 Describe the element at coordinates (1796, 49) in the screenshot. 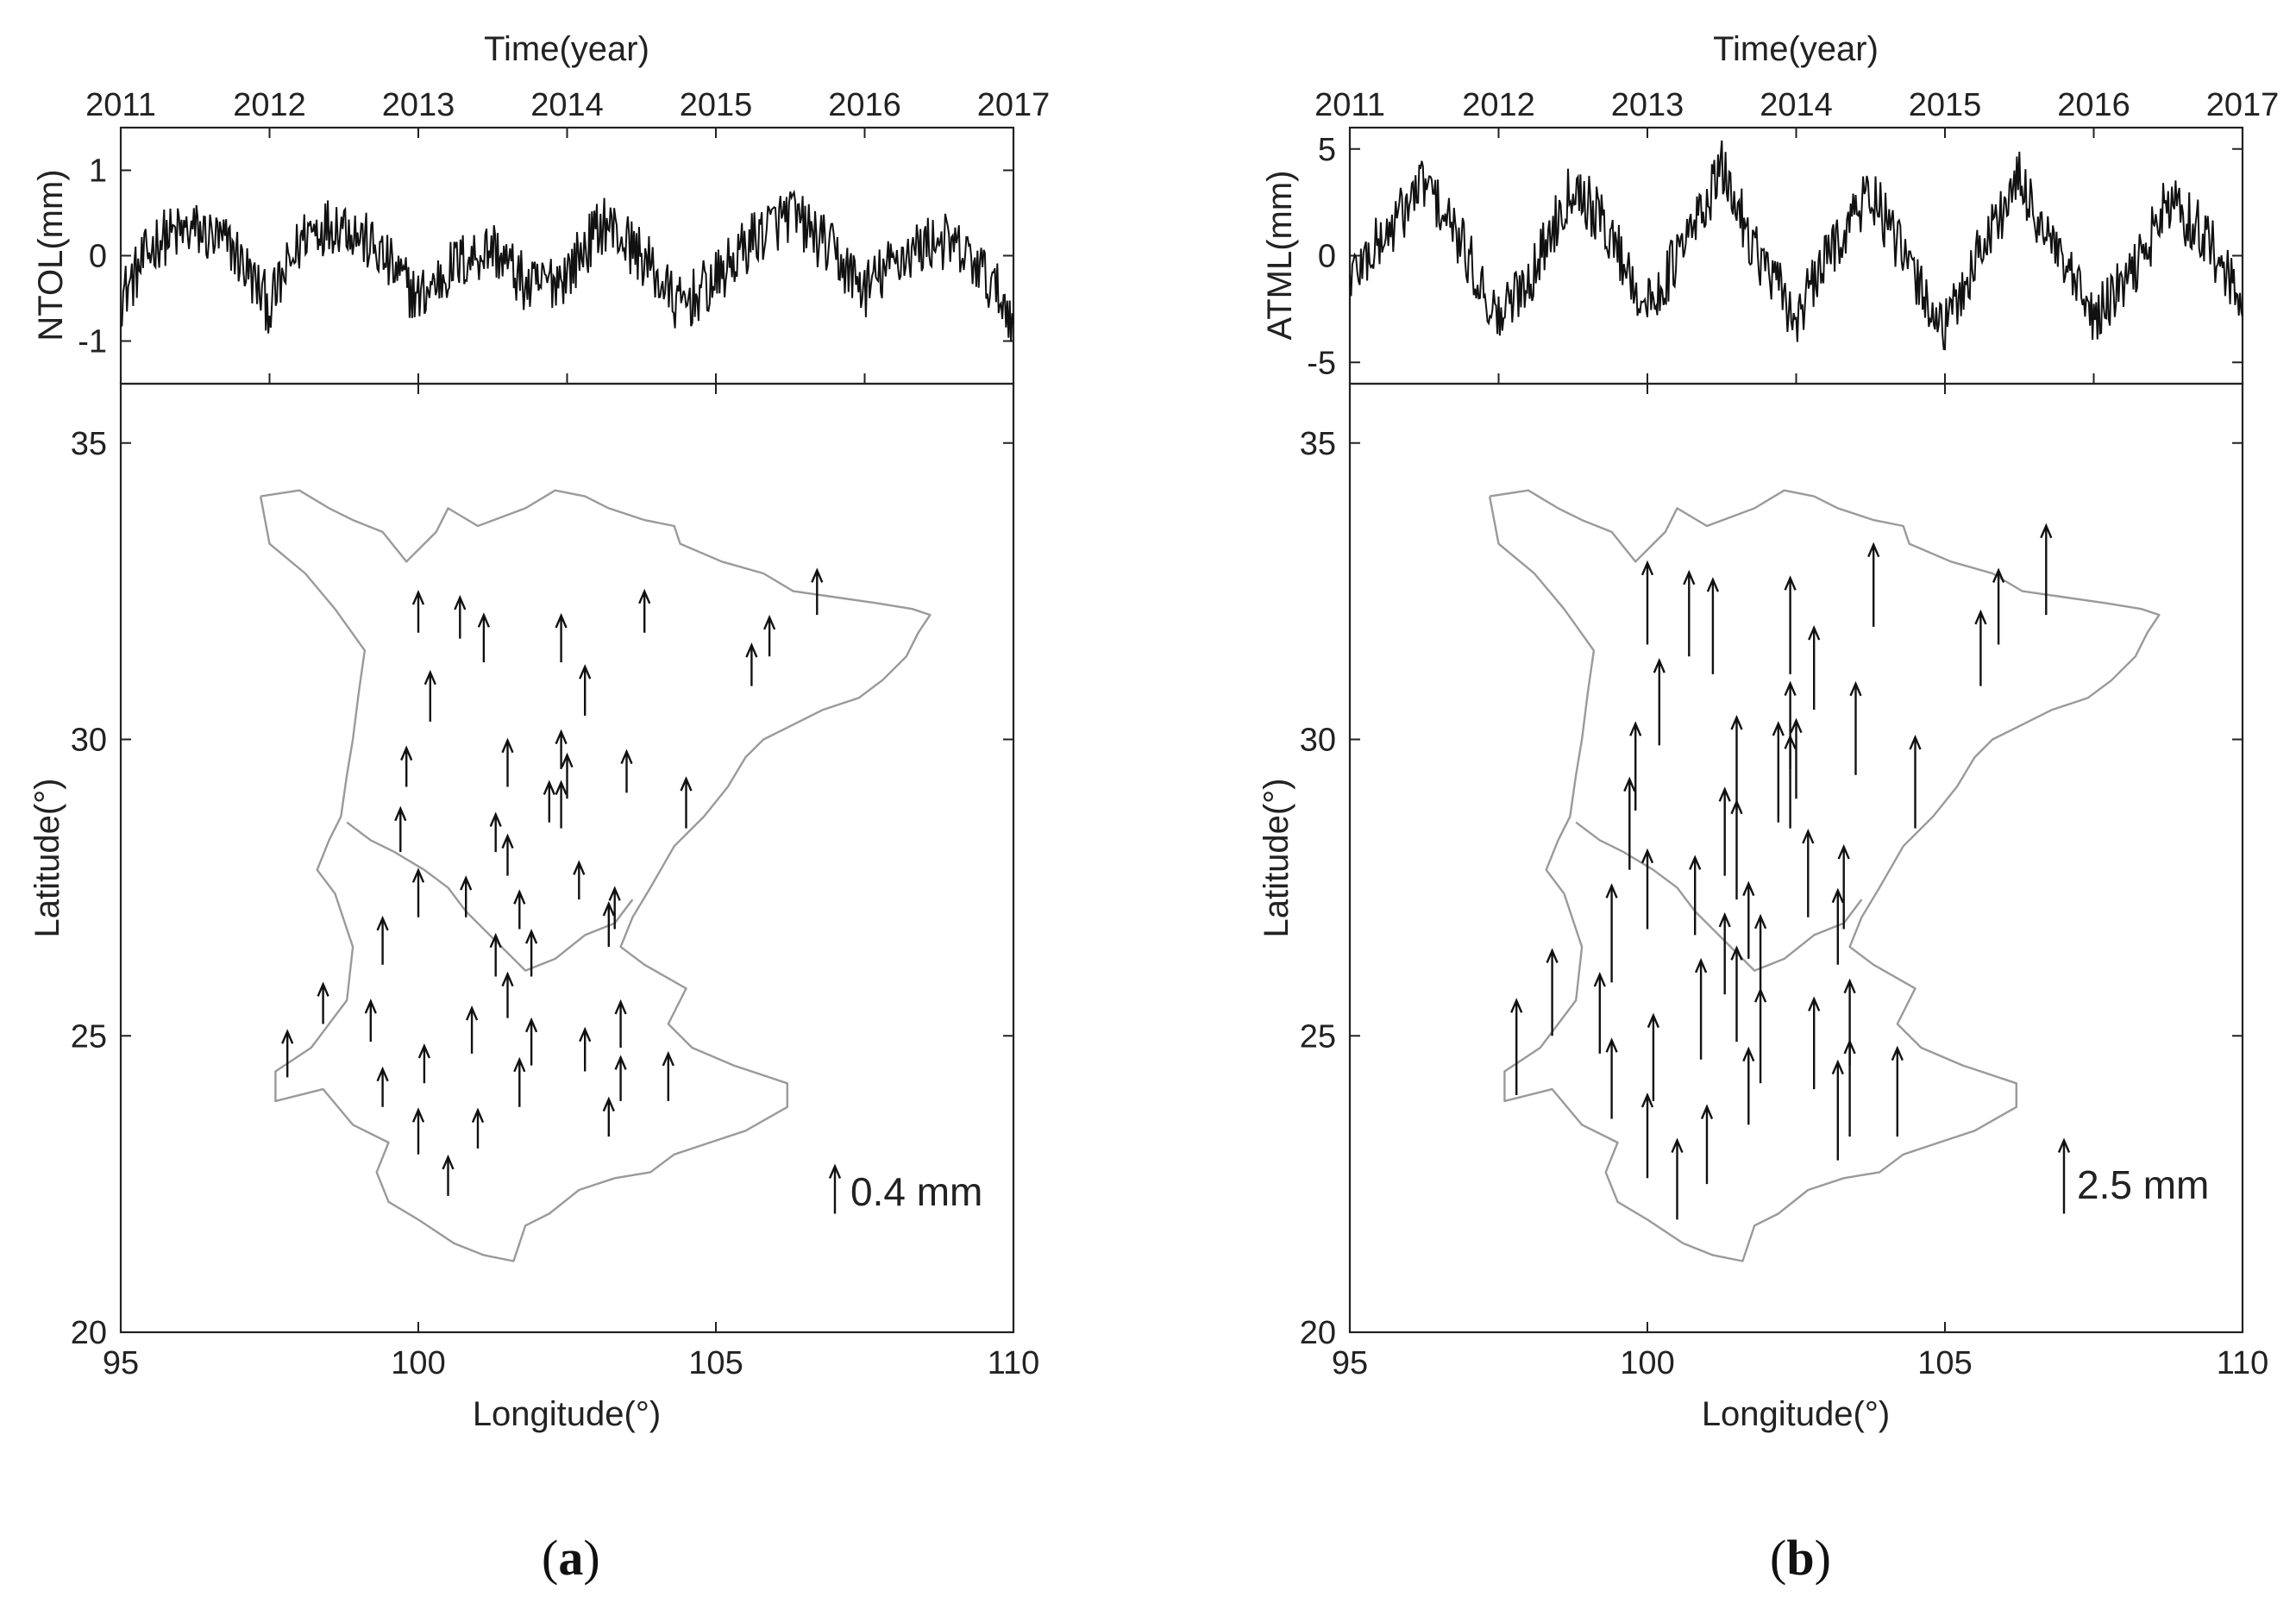

I see `atml-time-axis-title: Time(year)` at that location.